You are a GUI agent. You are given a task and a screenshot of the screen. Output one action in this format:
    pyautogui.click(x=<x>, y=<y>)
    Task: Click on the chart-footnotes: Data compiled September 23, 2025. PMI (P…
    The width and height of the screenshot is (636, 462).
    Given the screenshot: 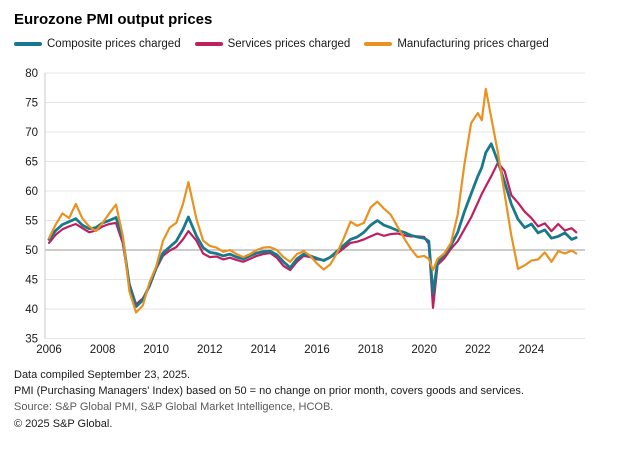 What is the action you would take?
    pyautogui.click(x=321, y=399)
    